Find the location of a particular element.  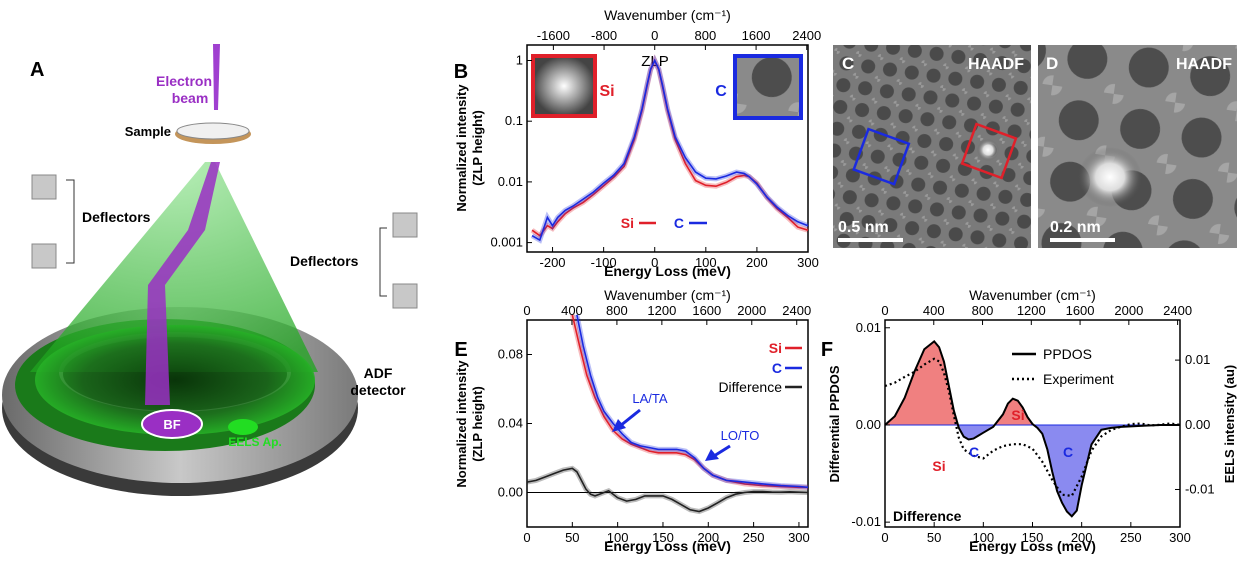

top-axis-label: Wavenumber (cm⁻¹) is located at coordinates (667, 15).